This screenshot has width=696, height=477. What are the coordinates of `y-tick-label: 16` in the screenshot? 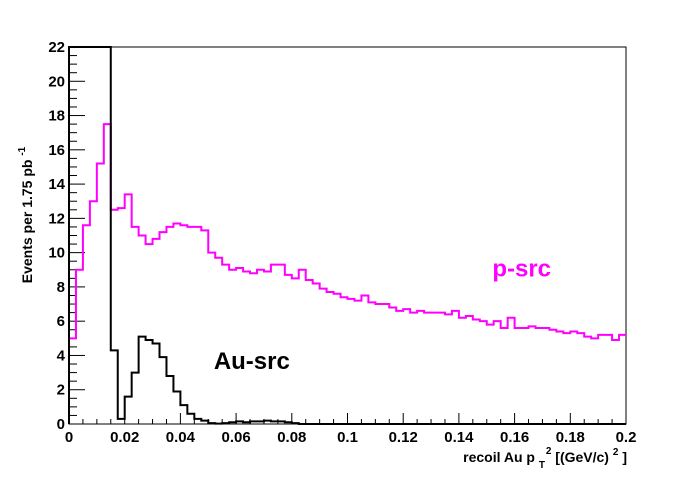 It's located at (56, 150).